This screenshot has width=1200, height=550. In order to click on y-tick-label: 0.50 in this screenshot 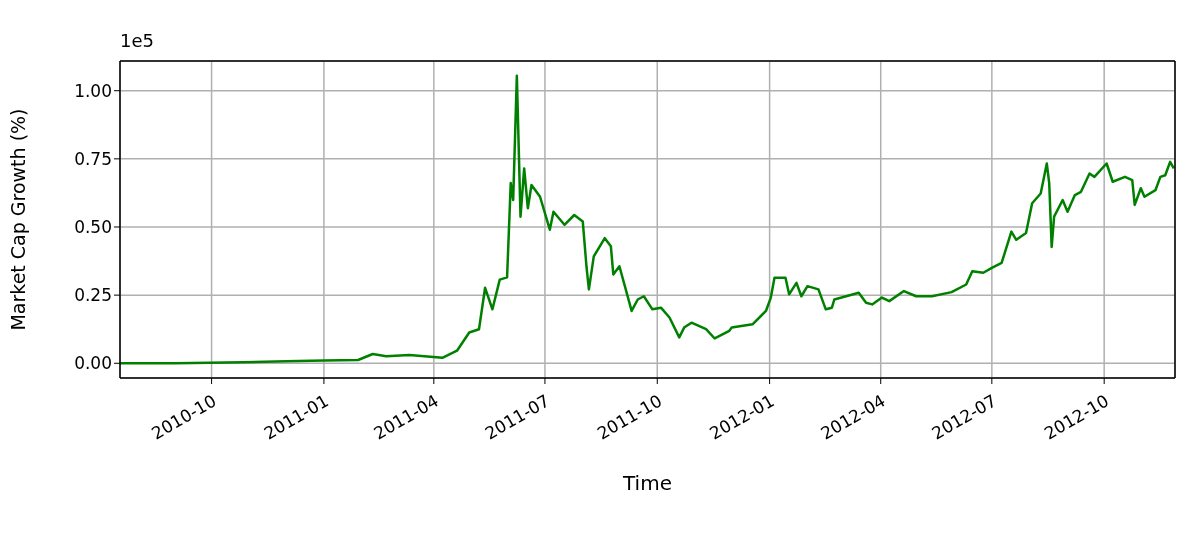, I will do `click(93, 227)`.